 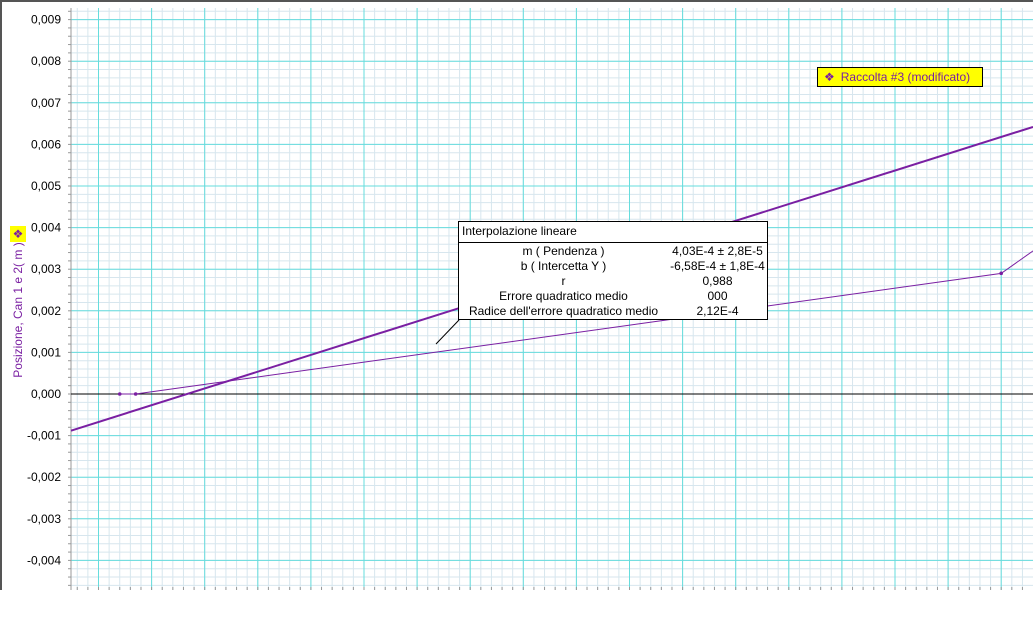 I want to click on fit-value: 000, so click(x=717, y=296).